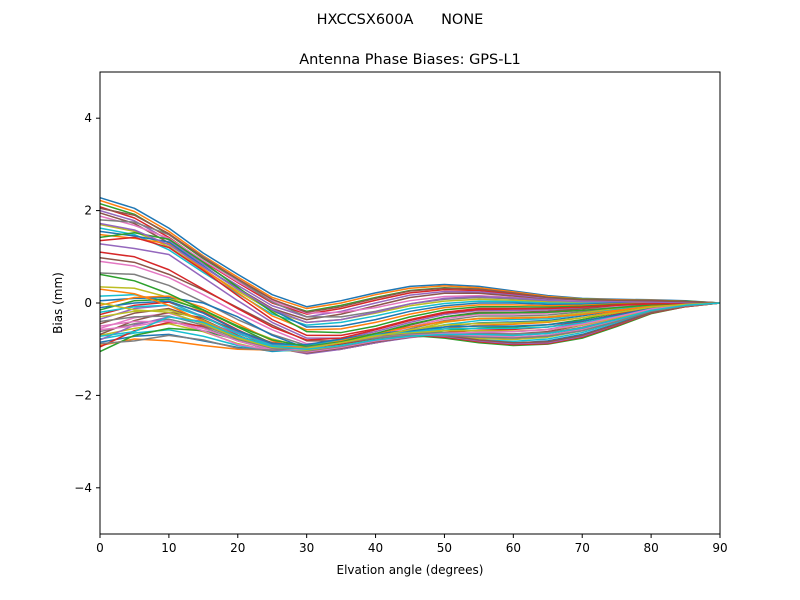  I want to click on x-tick-label: 90, so click(719, 548).